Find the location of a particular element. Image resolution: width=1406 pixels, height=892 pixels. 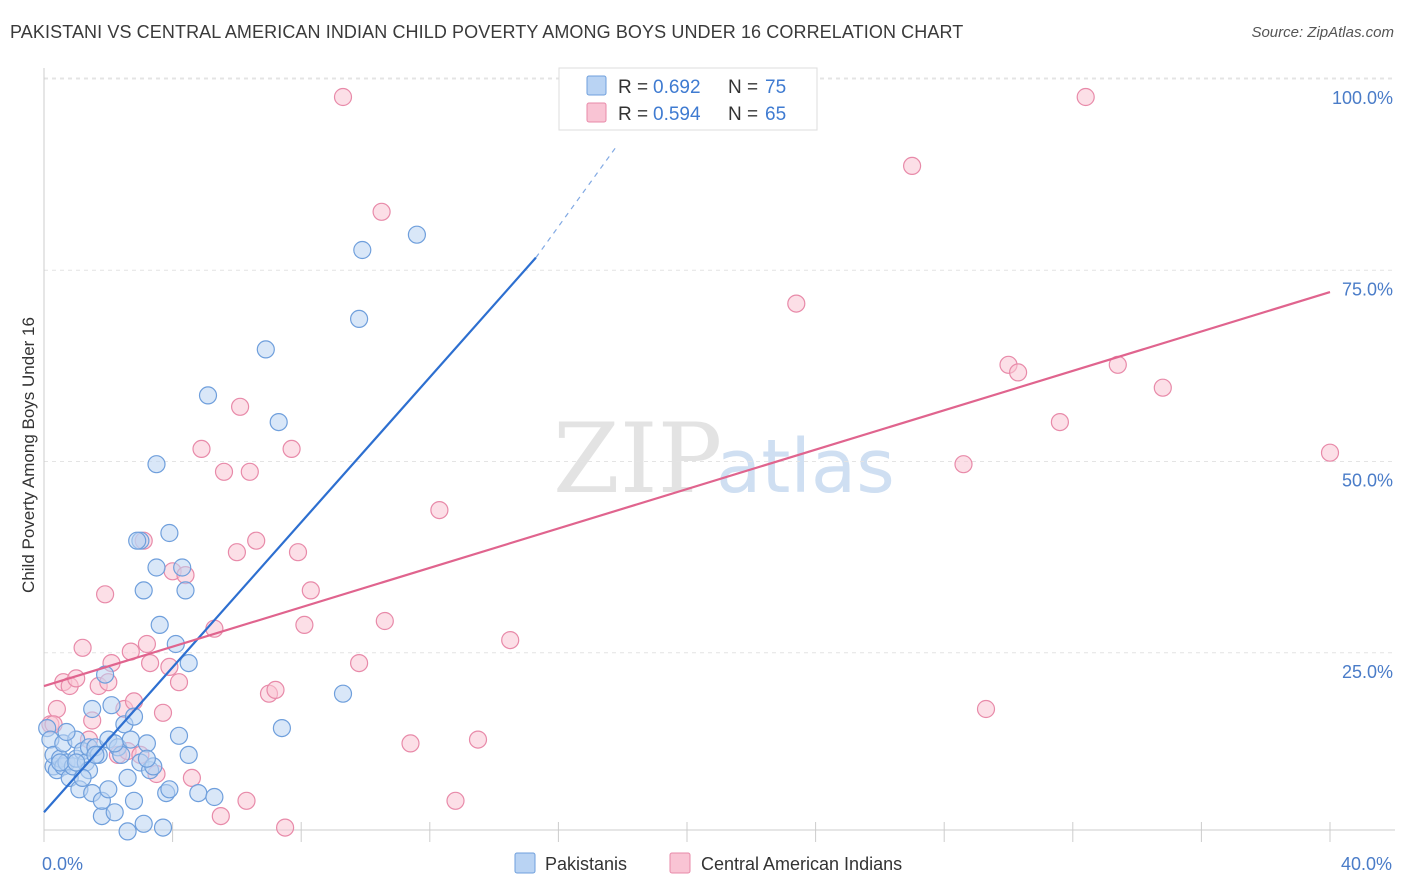

legend-n-value: 65 is located at coordinates (775, 114).